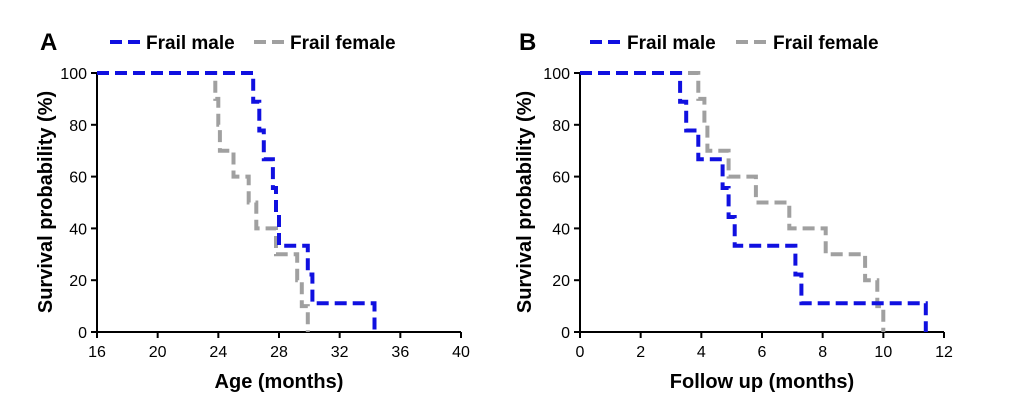 The image size is (1020, 419). Describe the element at coordinates (253, 43) in the screenshot. I see `legend-a: Frail male Frail female` at that location.